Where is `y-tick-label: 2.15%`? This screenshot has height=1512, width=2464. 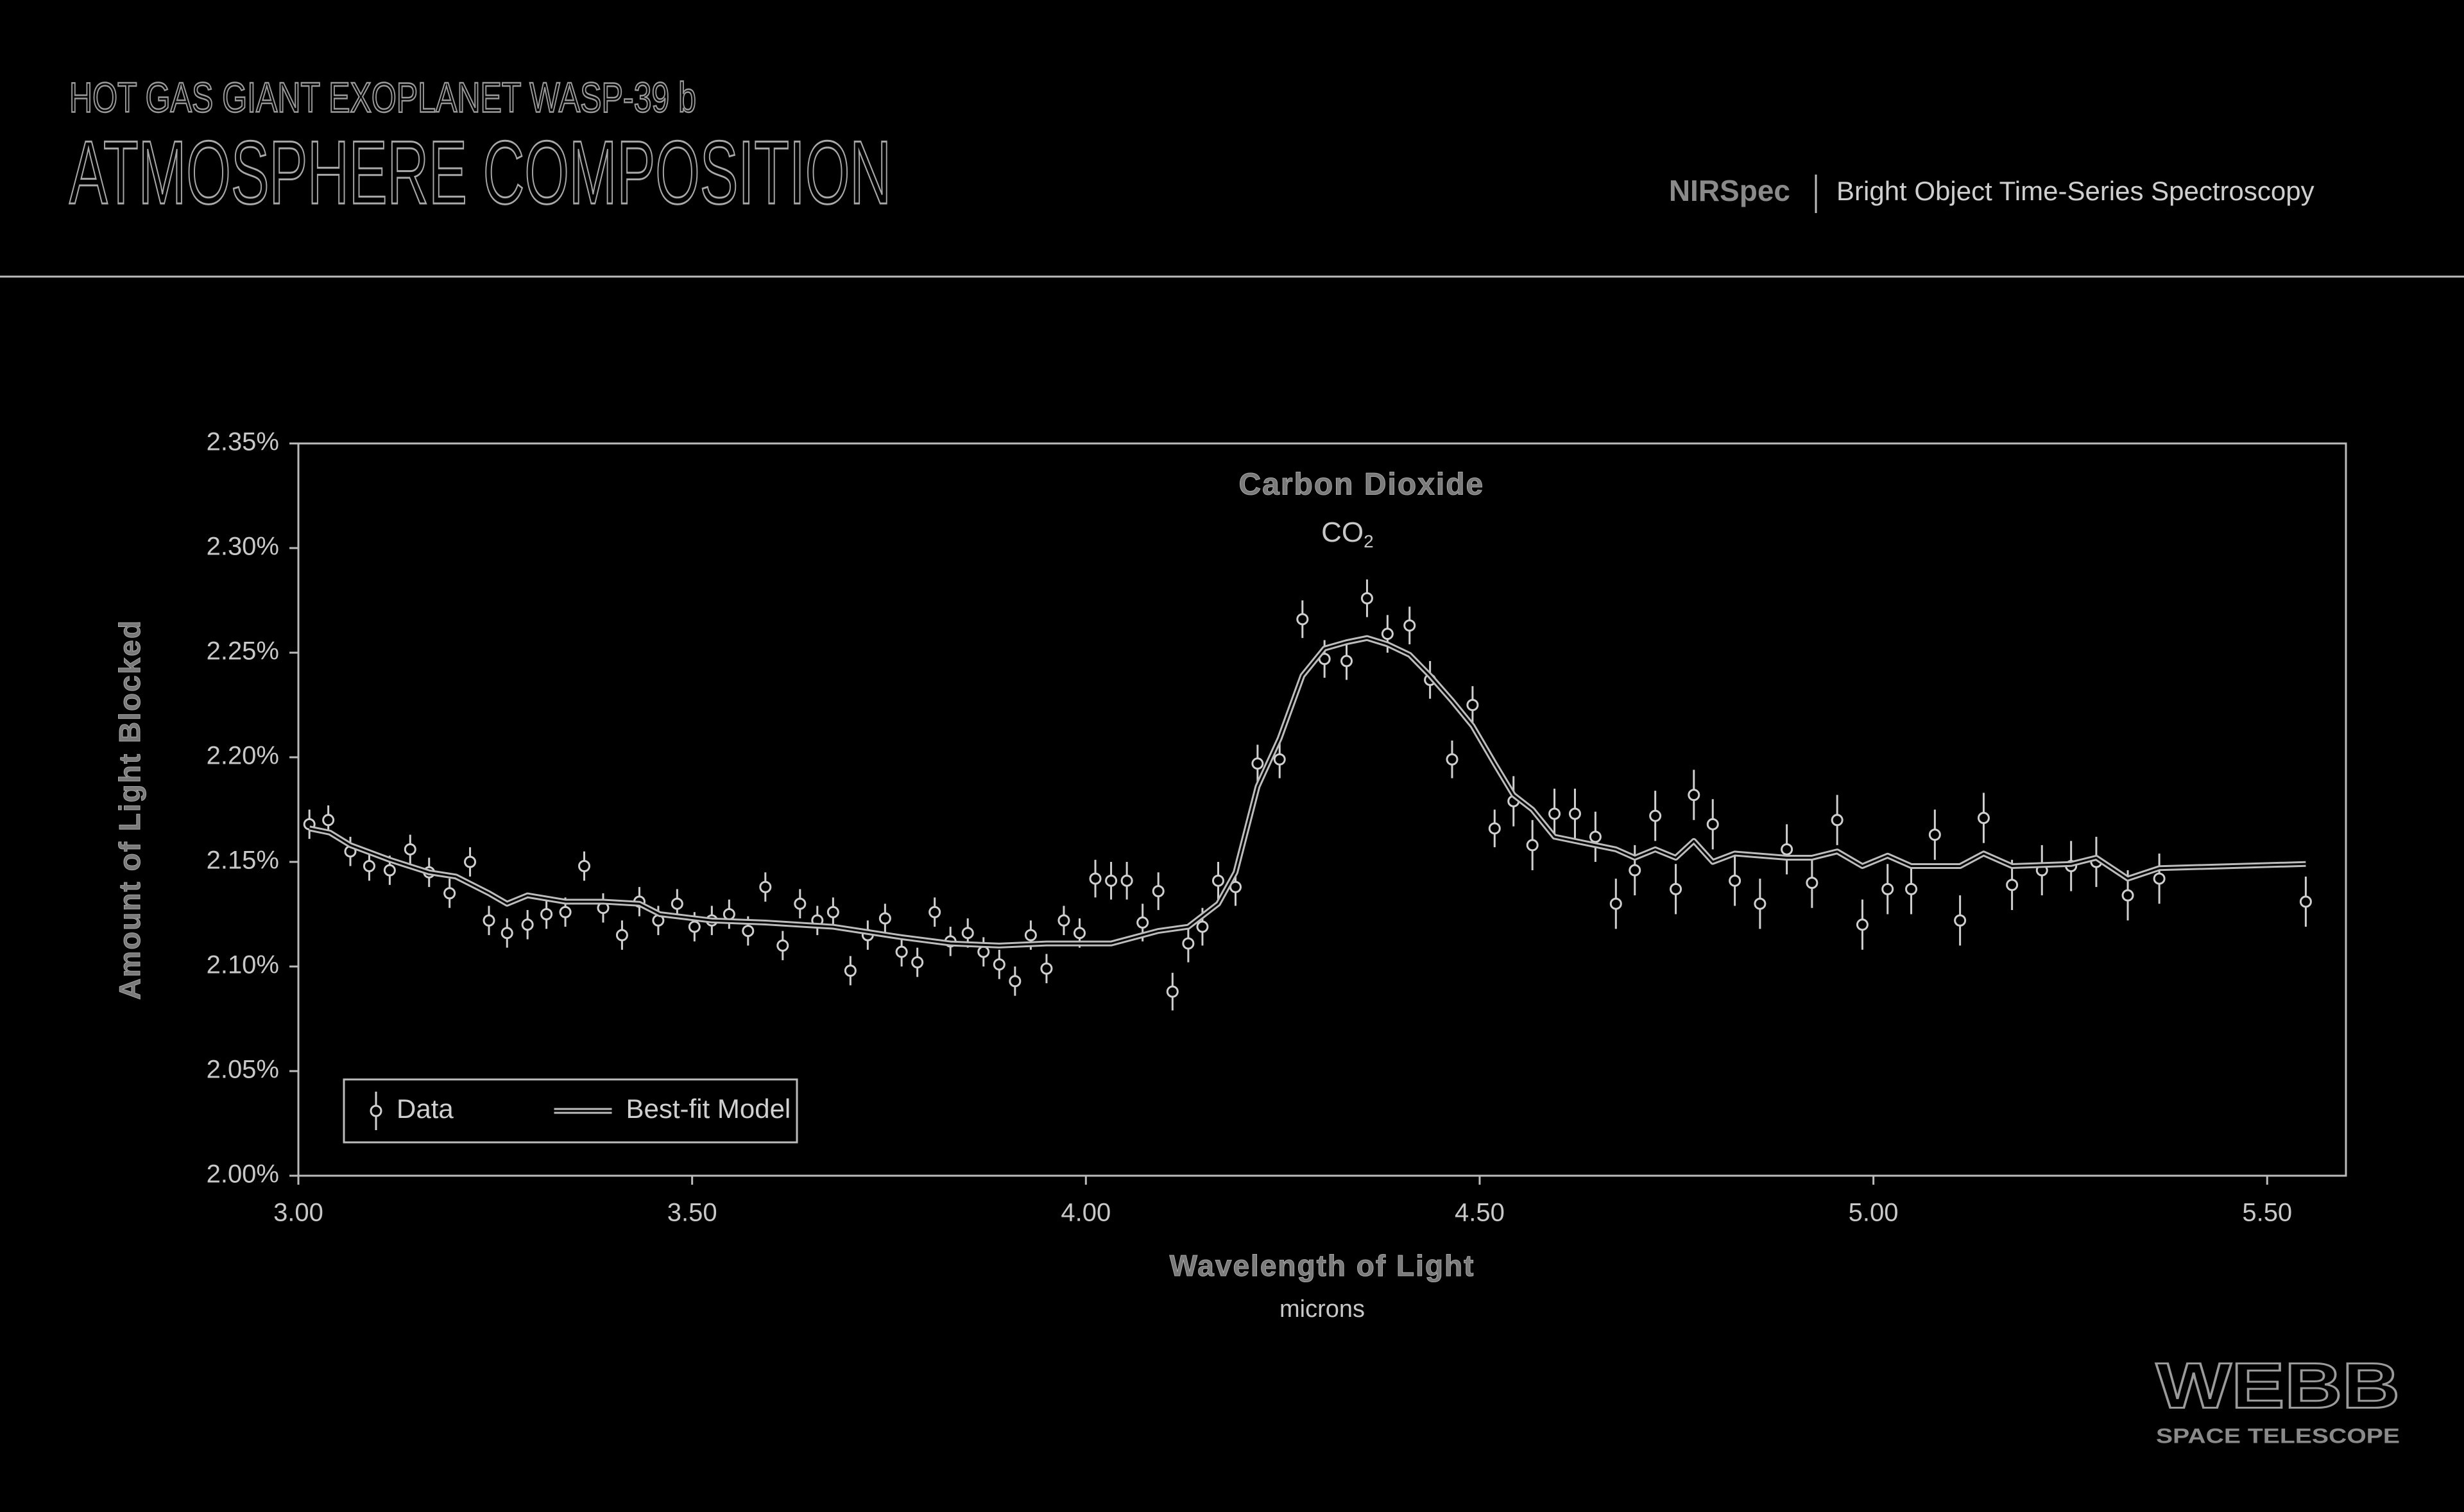 y-tick-label: 2.15% is located at coordinates (243, 860).